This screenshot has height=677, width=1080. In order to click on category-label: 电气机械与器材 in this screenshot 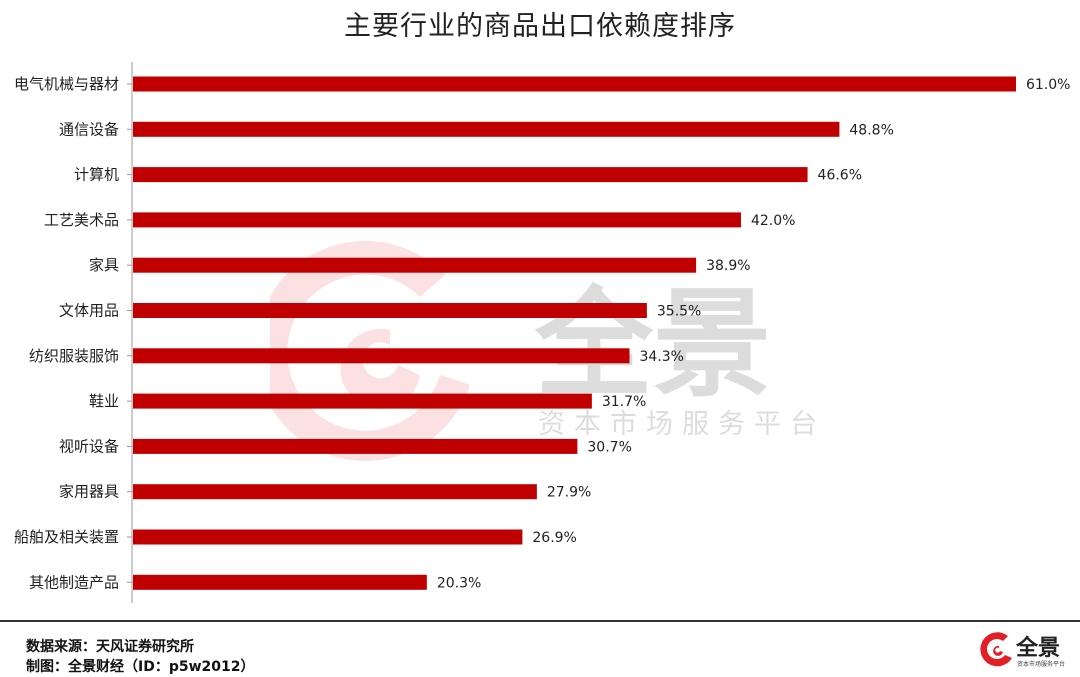, I will do `click(66, 84)`.